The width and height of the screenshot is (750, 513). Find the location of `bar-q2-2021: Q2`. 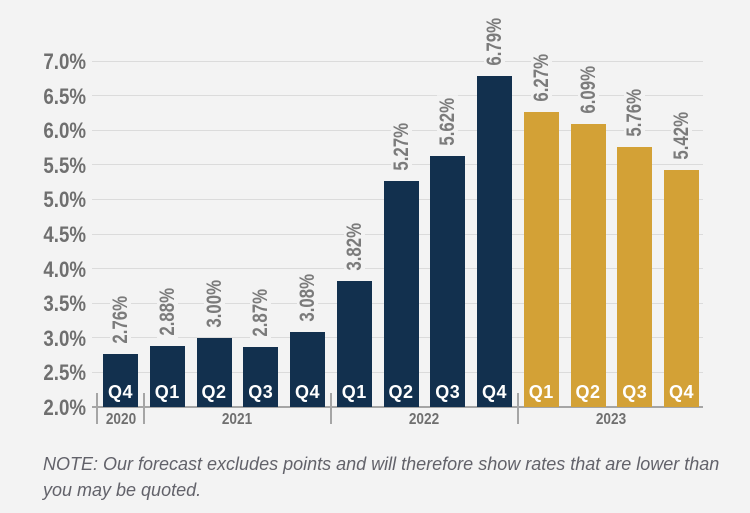

bar-q2-2021: Q2 is located at coordinates (214, 372).